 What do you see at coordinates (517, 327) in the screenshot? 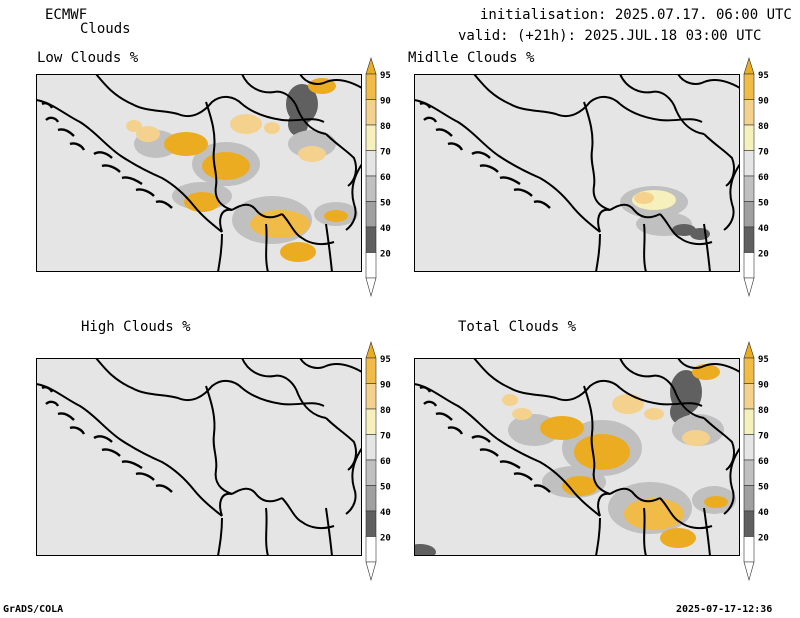
I see `panel-title-total: Total Clouds %` at bounding box center [517, 327].